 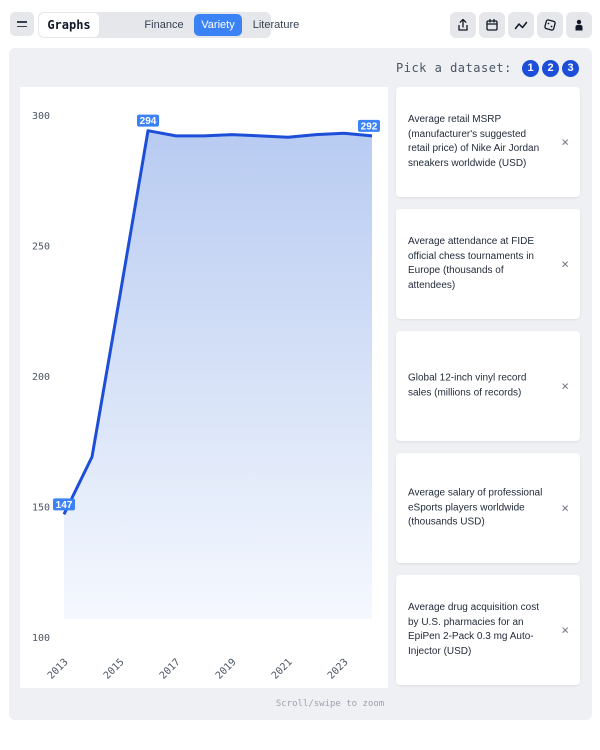 I want to click on y-tick-label: 100, so click(x=41, y=638).